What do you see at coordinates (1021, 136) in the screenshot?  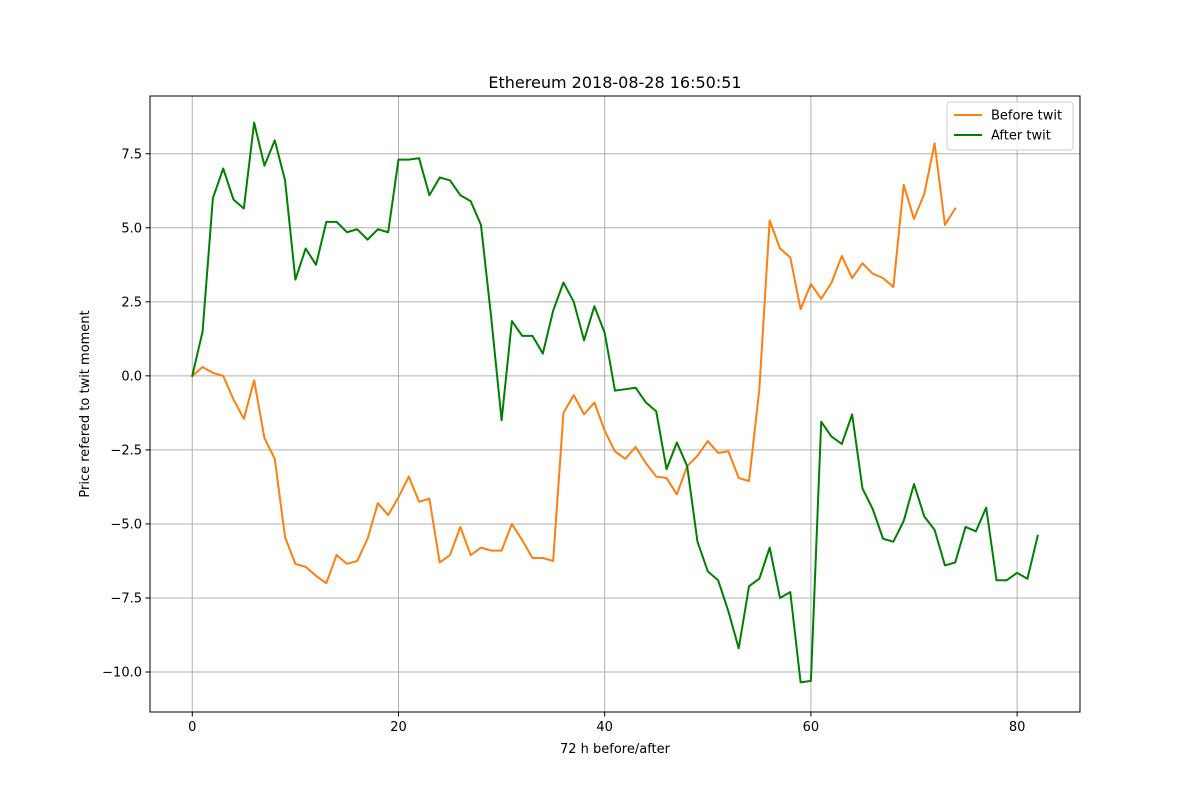 I see `legend-label-after-twit: After twit` at bounding box center [1021, 136].